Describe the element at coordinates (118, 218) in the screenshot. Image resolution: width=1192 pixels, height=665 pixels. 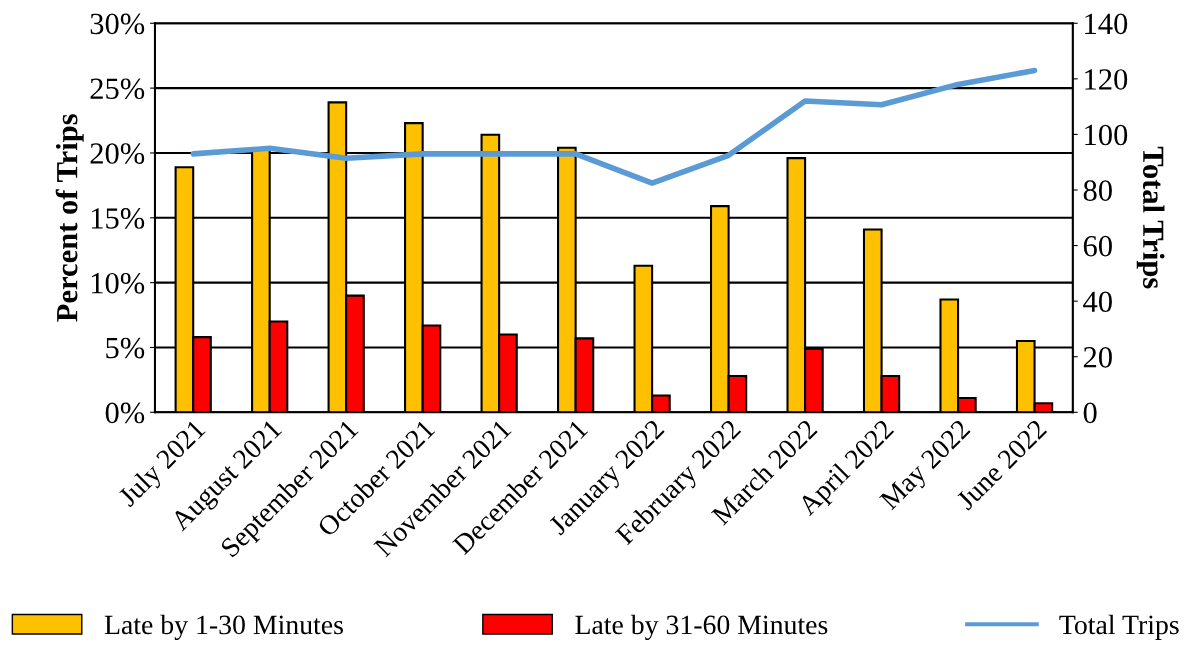
I see `y-tick-label: 15%` at that location.